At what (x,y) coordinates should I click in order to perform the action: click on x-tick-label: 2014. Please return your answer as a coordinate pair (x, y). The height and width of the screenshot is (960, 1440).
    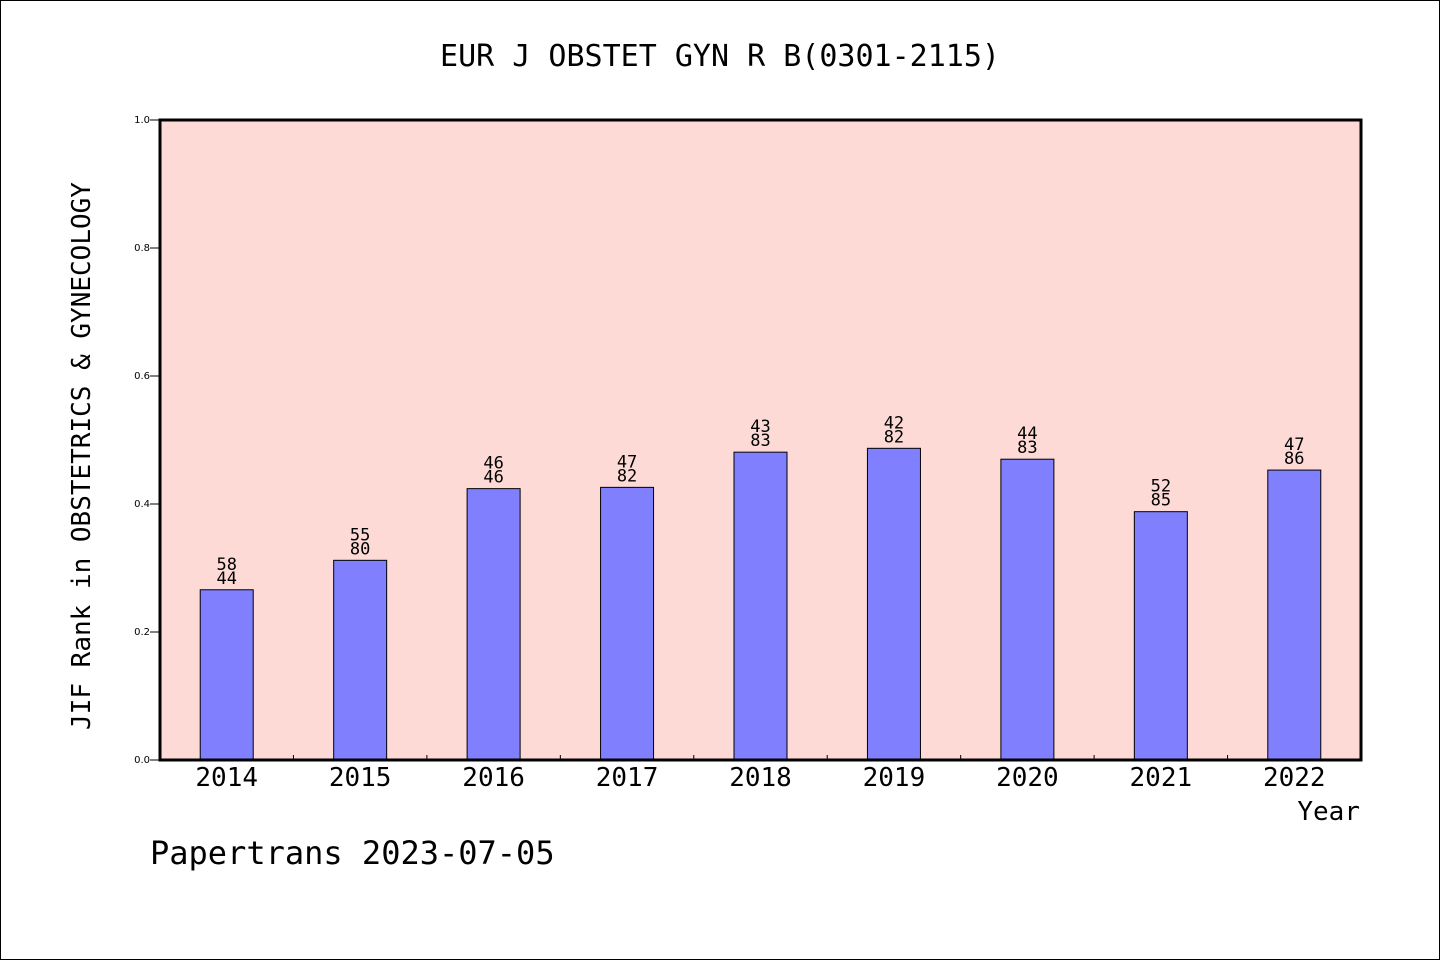
    Looking at the image, I should click on (226, 778).